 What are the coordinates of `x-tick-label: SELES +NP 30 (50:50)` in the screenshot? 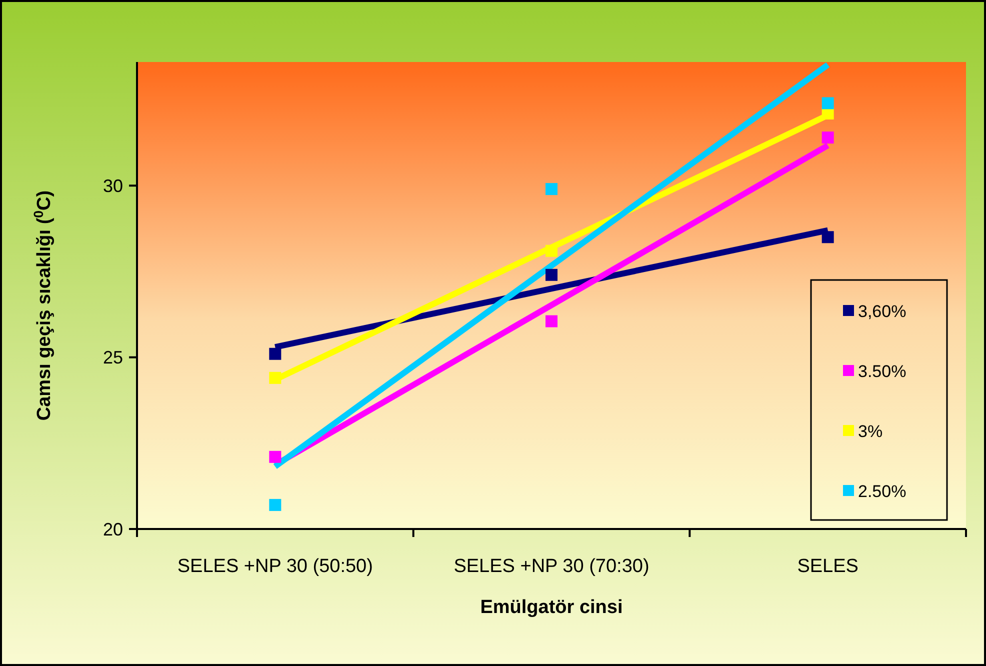 It's located at (275, 566).